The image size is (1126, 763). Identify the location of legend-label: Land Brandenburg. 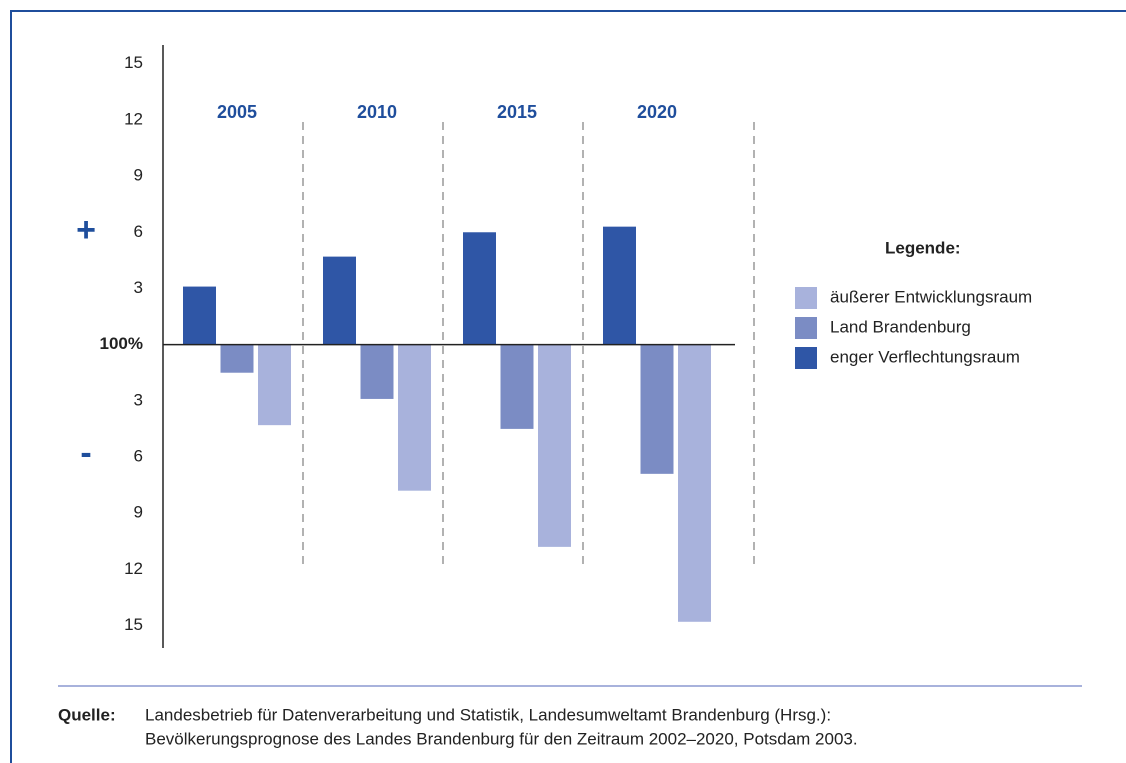
(900, 326).